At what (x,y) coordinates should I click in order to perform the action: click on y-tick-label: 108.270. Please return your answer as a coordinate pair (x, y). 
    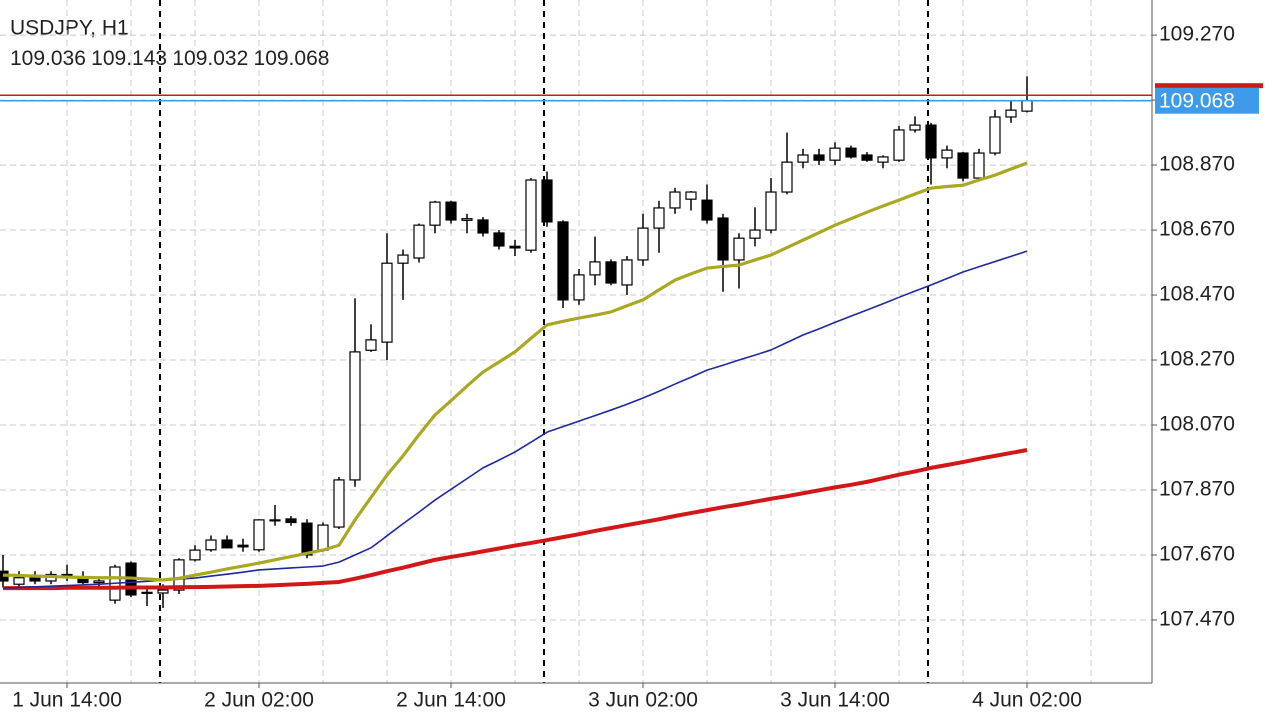
    Looking at the image, I should click on (1197, 359).